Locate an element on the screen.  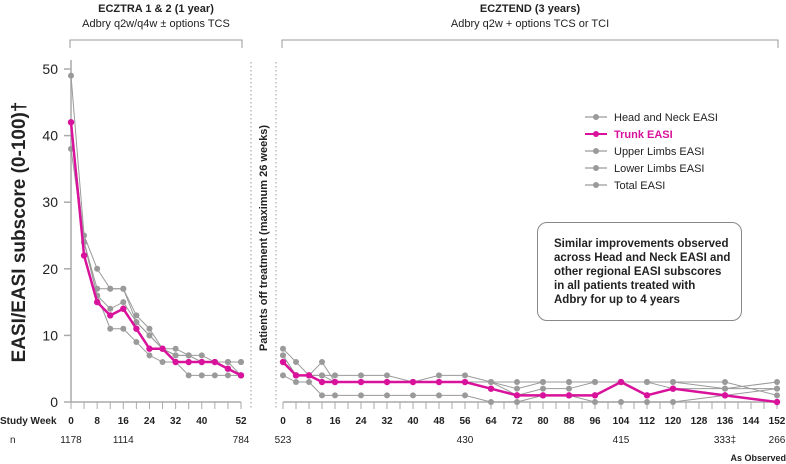
legend-label: Upper Limbs EASI is located at coordinates (659, 152).